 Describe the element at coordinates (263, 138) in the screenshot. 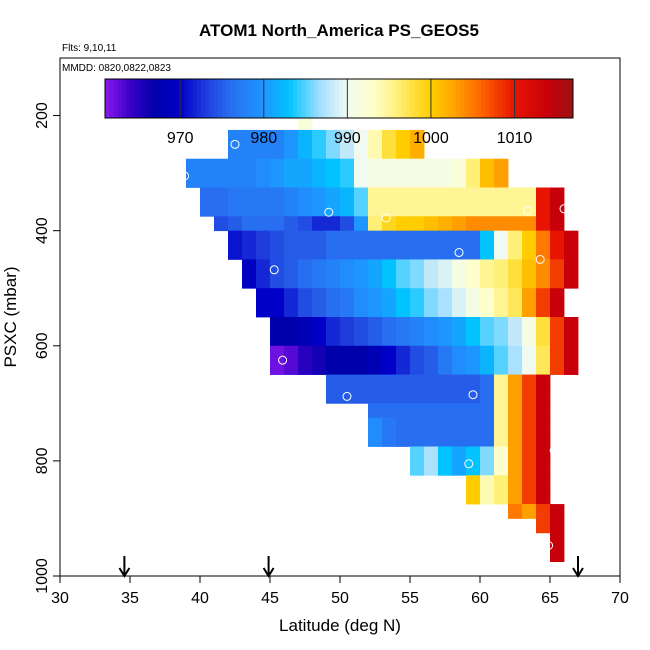

I see `colorbar-tick-label: 980` at that location.